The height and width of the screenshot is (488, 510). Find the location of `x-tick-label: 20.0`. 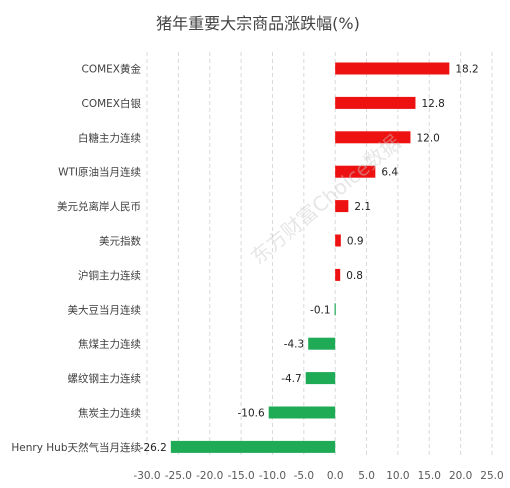

x-tick-label: 20.0 is located at coordinates (460, 476).